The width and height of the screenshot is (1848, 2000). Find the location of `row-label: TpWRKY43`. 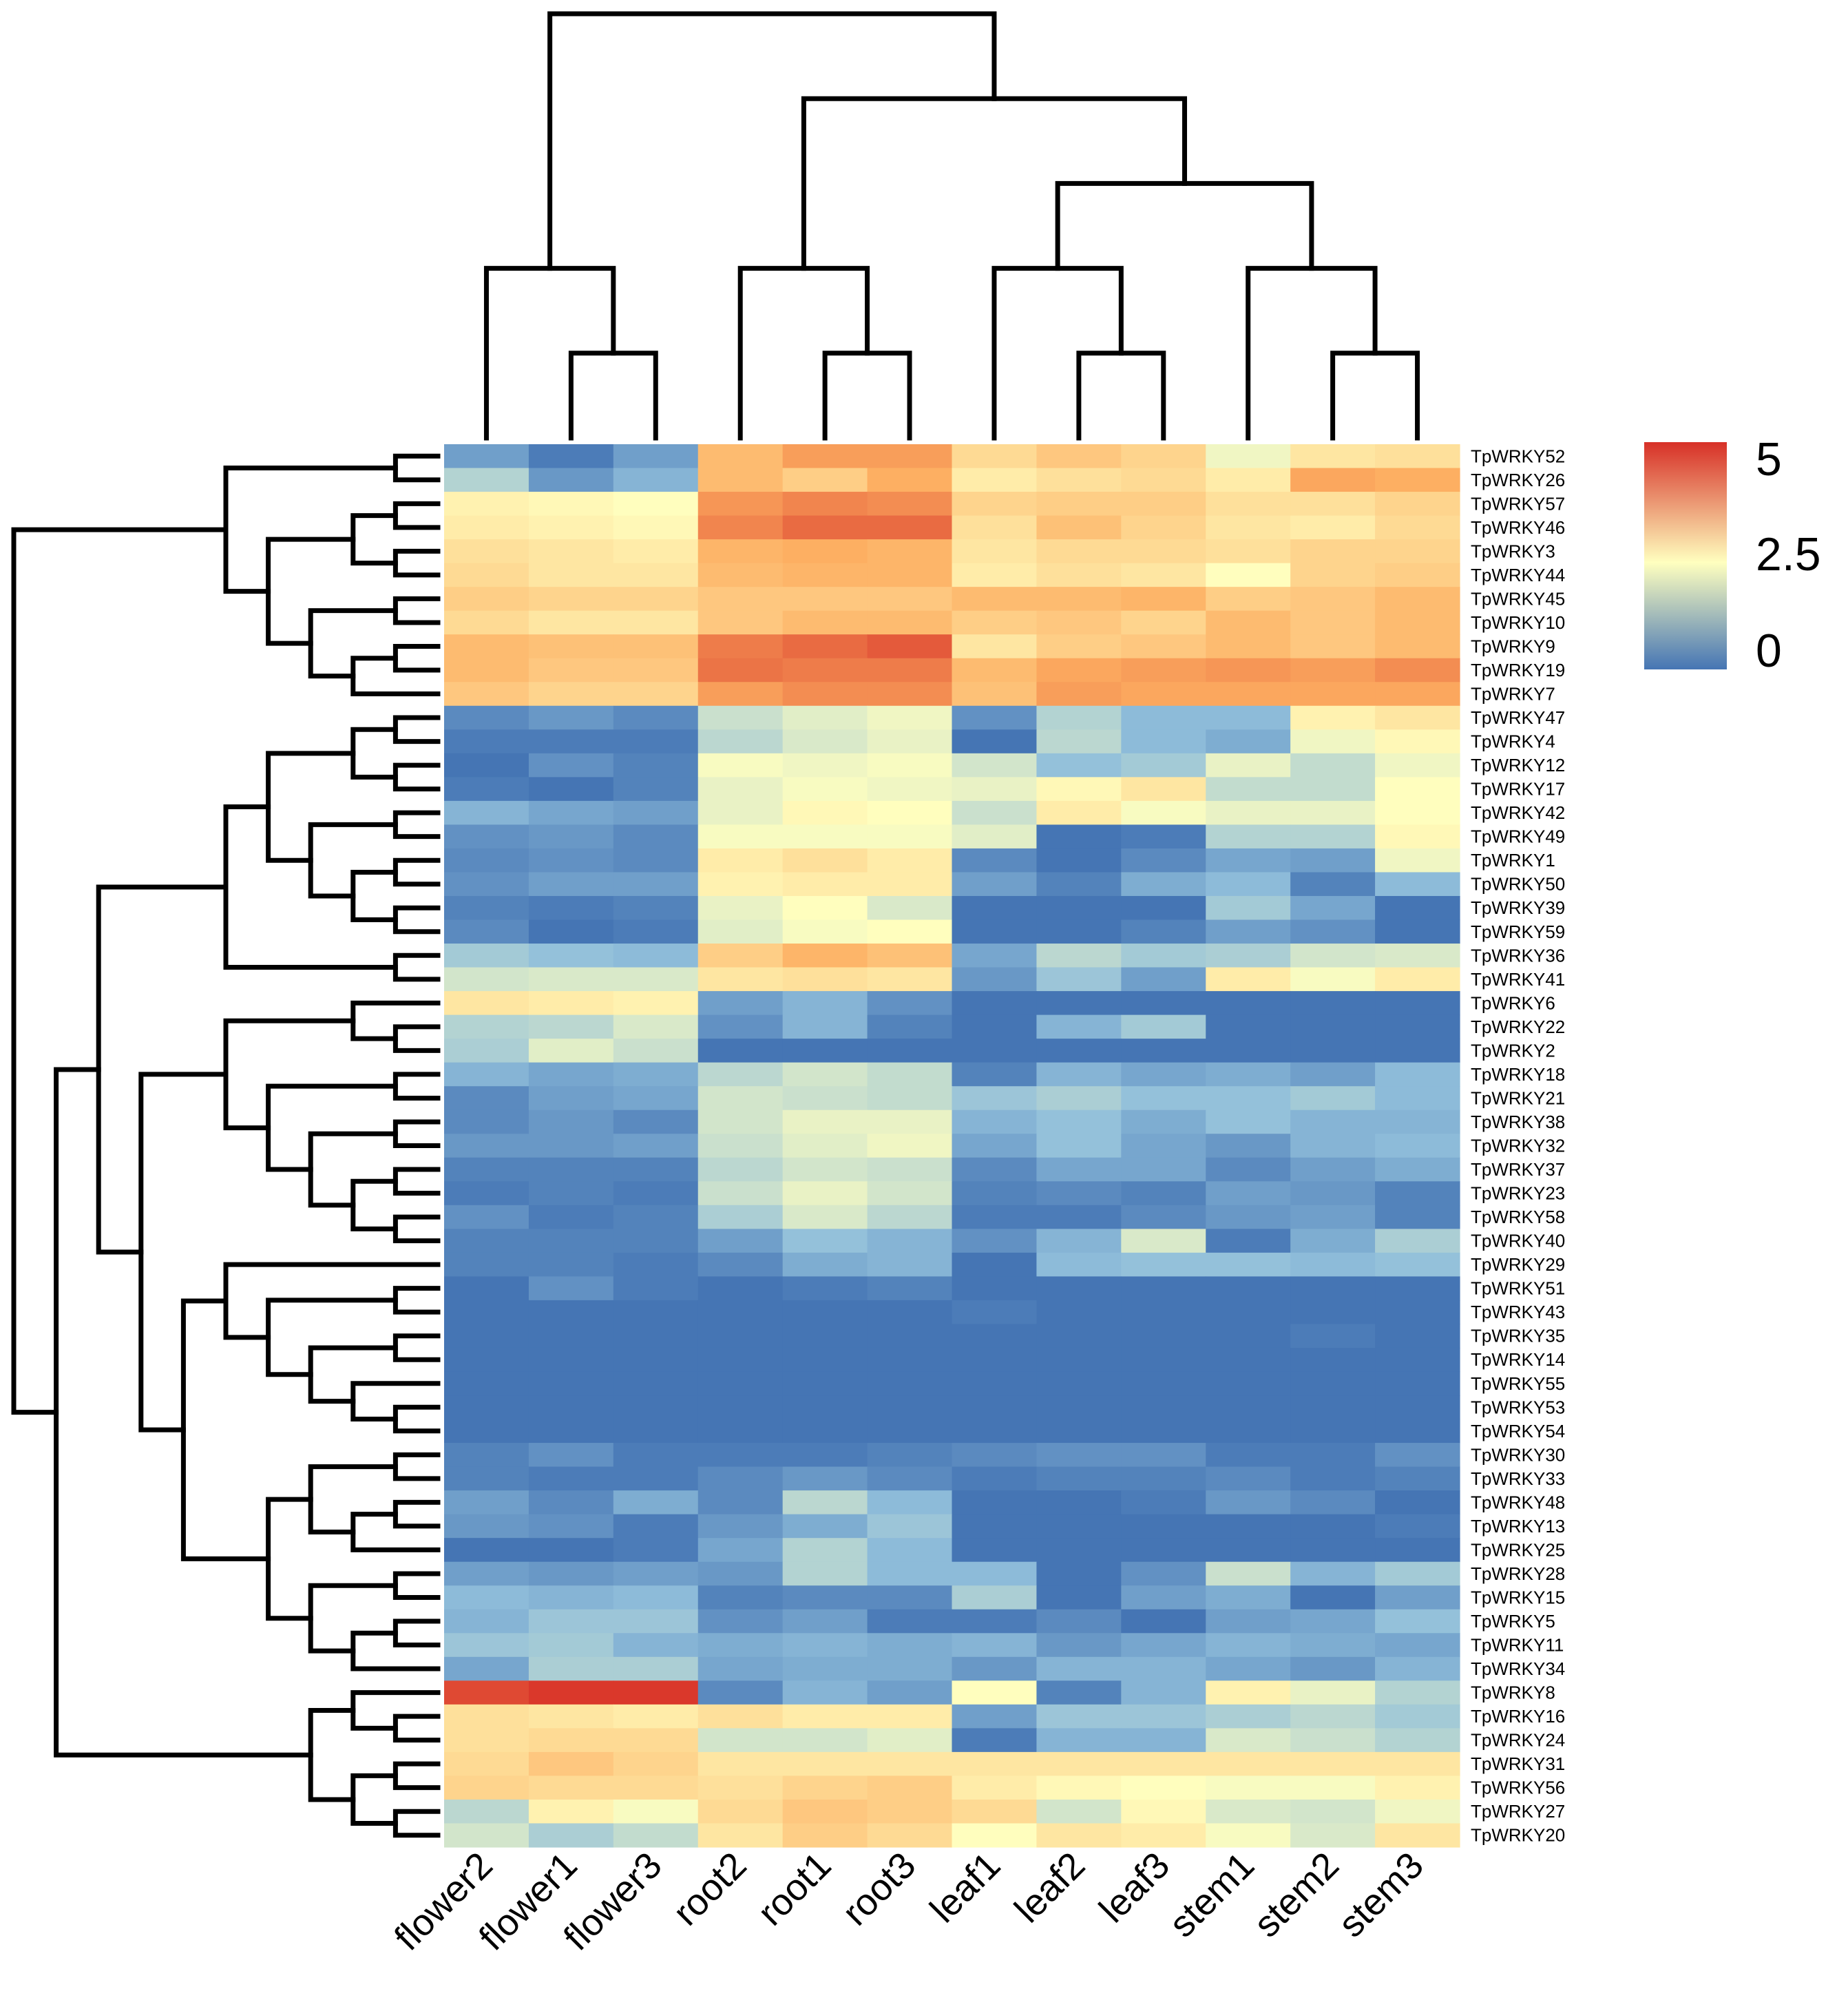

row-label: TpWRKY43 is located at coordinates (1518, 1312).